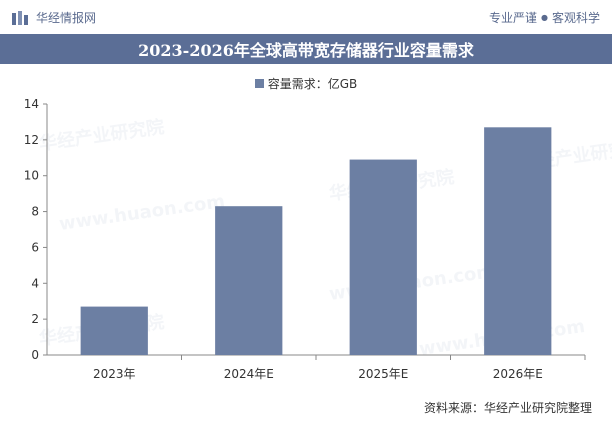  What do you see at coordinates (259, 83) in the screenshot?
I see `legend-swatch` at bounding box center [259, 83].